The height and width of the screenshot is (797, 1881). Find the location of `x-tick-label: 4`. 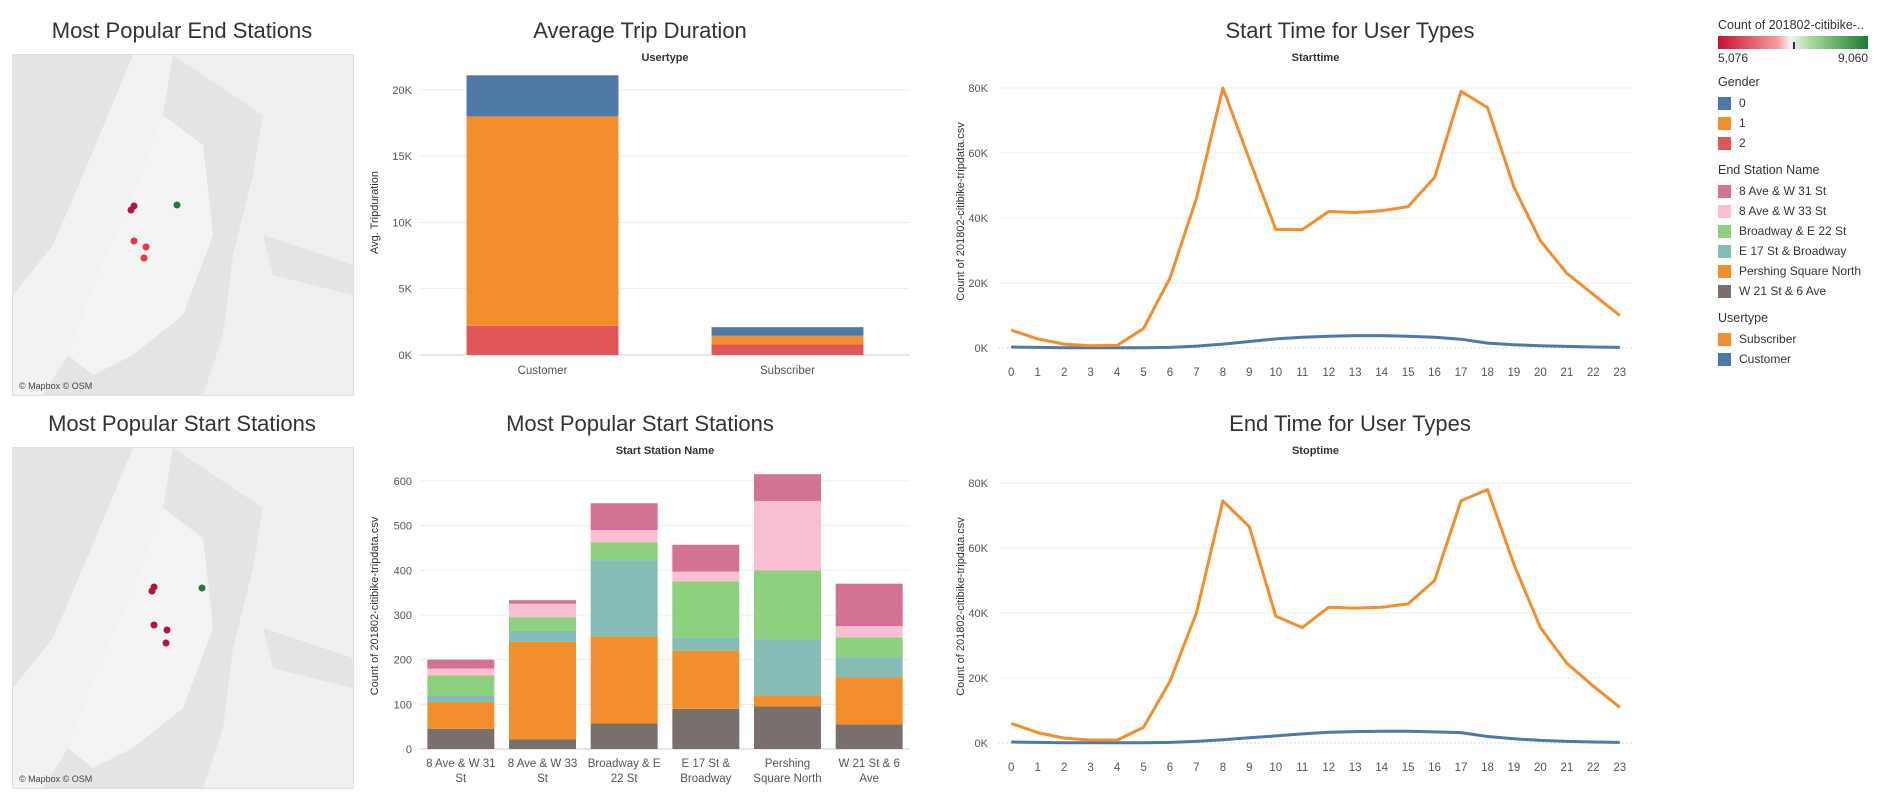

x-tick-label: 4 is located at coordinates (1117, 768).